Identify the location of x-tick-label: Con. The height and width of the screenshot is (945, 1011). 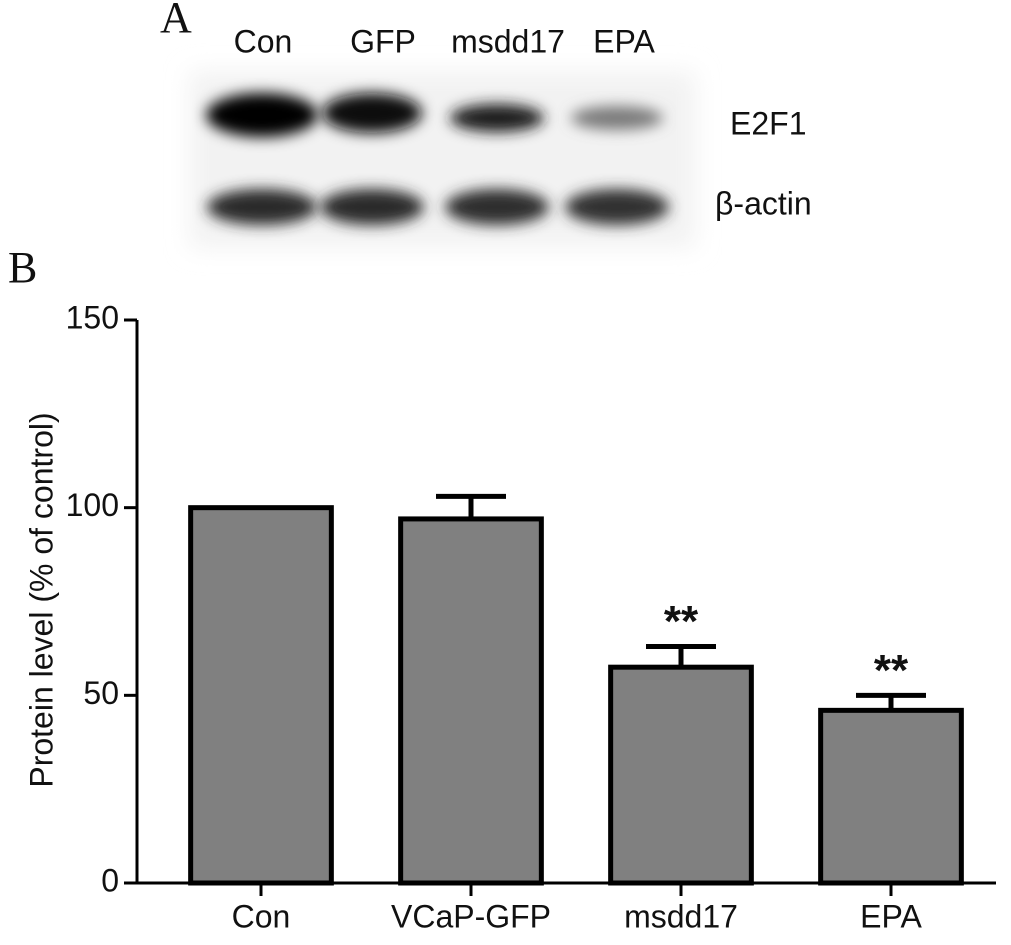
(261, 916).